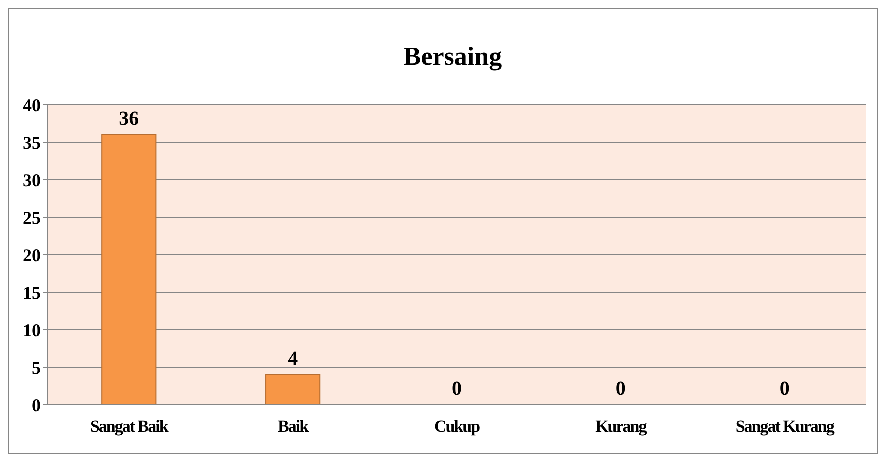 This screenshot has height=454, width=878. Describe the element at coordinates (36, 368) in the screenshot. I see `y-tick-label: 5` at that location.